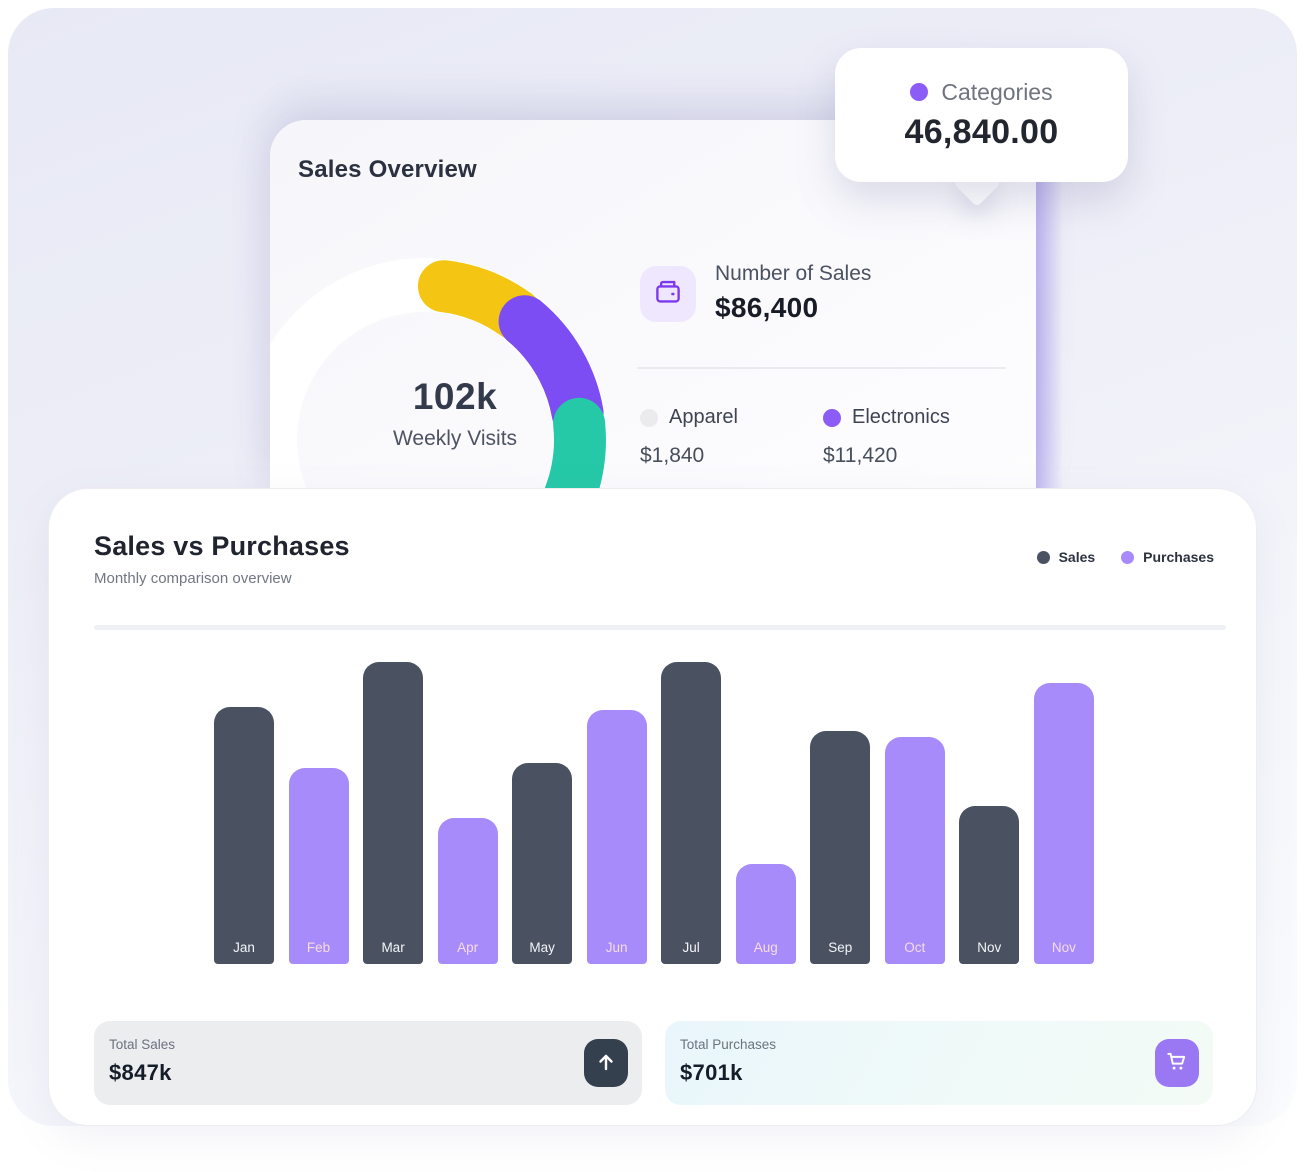 The image size is (1305, 1172). I want to click on bar-jun-purchases: Jun, so click(616, 837).